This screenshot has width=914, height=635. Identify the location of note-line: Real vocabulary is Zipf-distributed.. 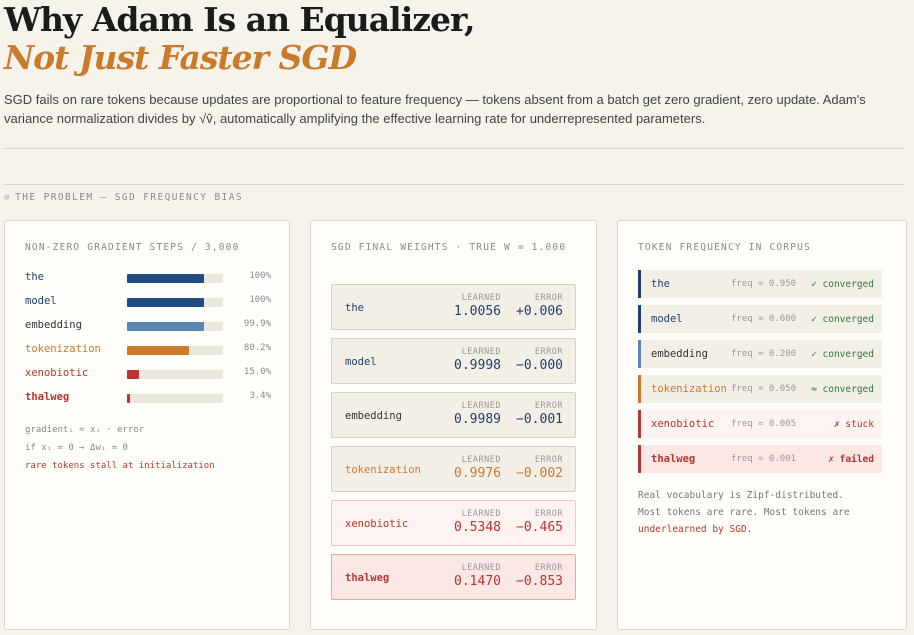
(741, 495).